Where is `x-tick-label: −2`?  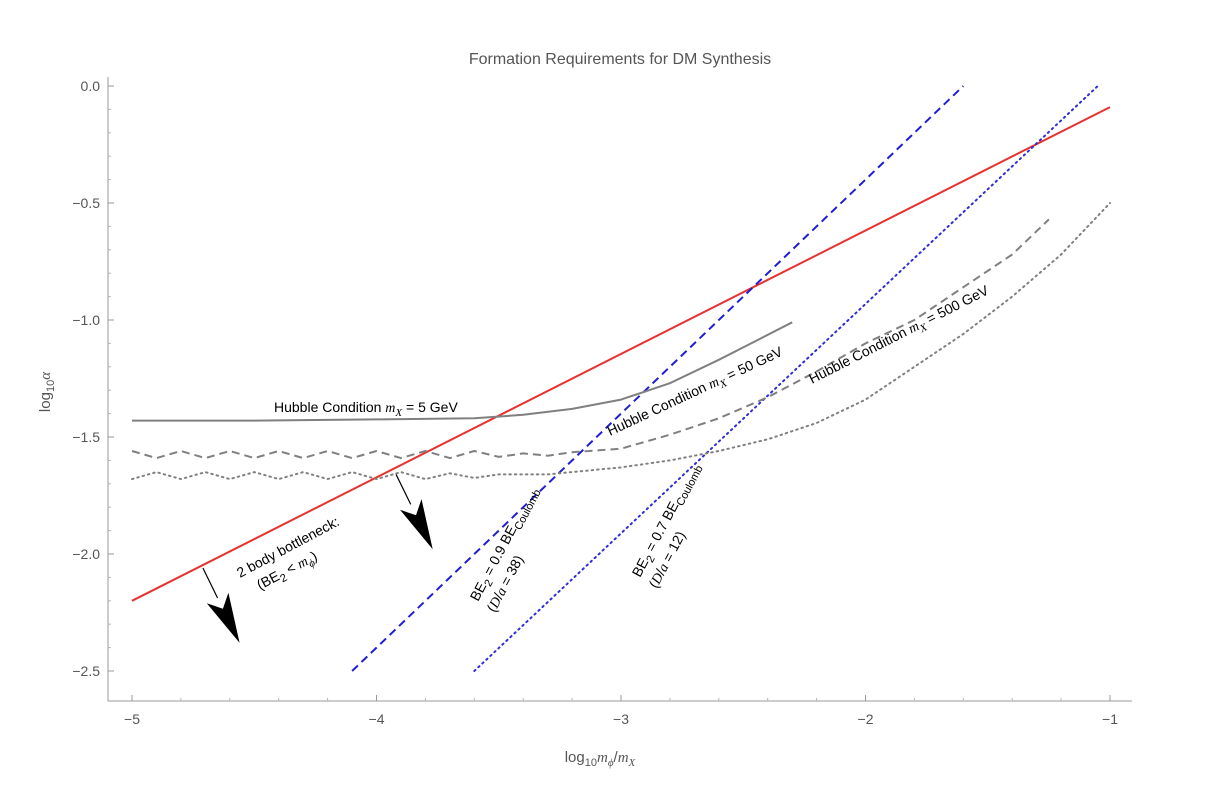 x-tick-label: −2 is located at coordinates (866, 719).